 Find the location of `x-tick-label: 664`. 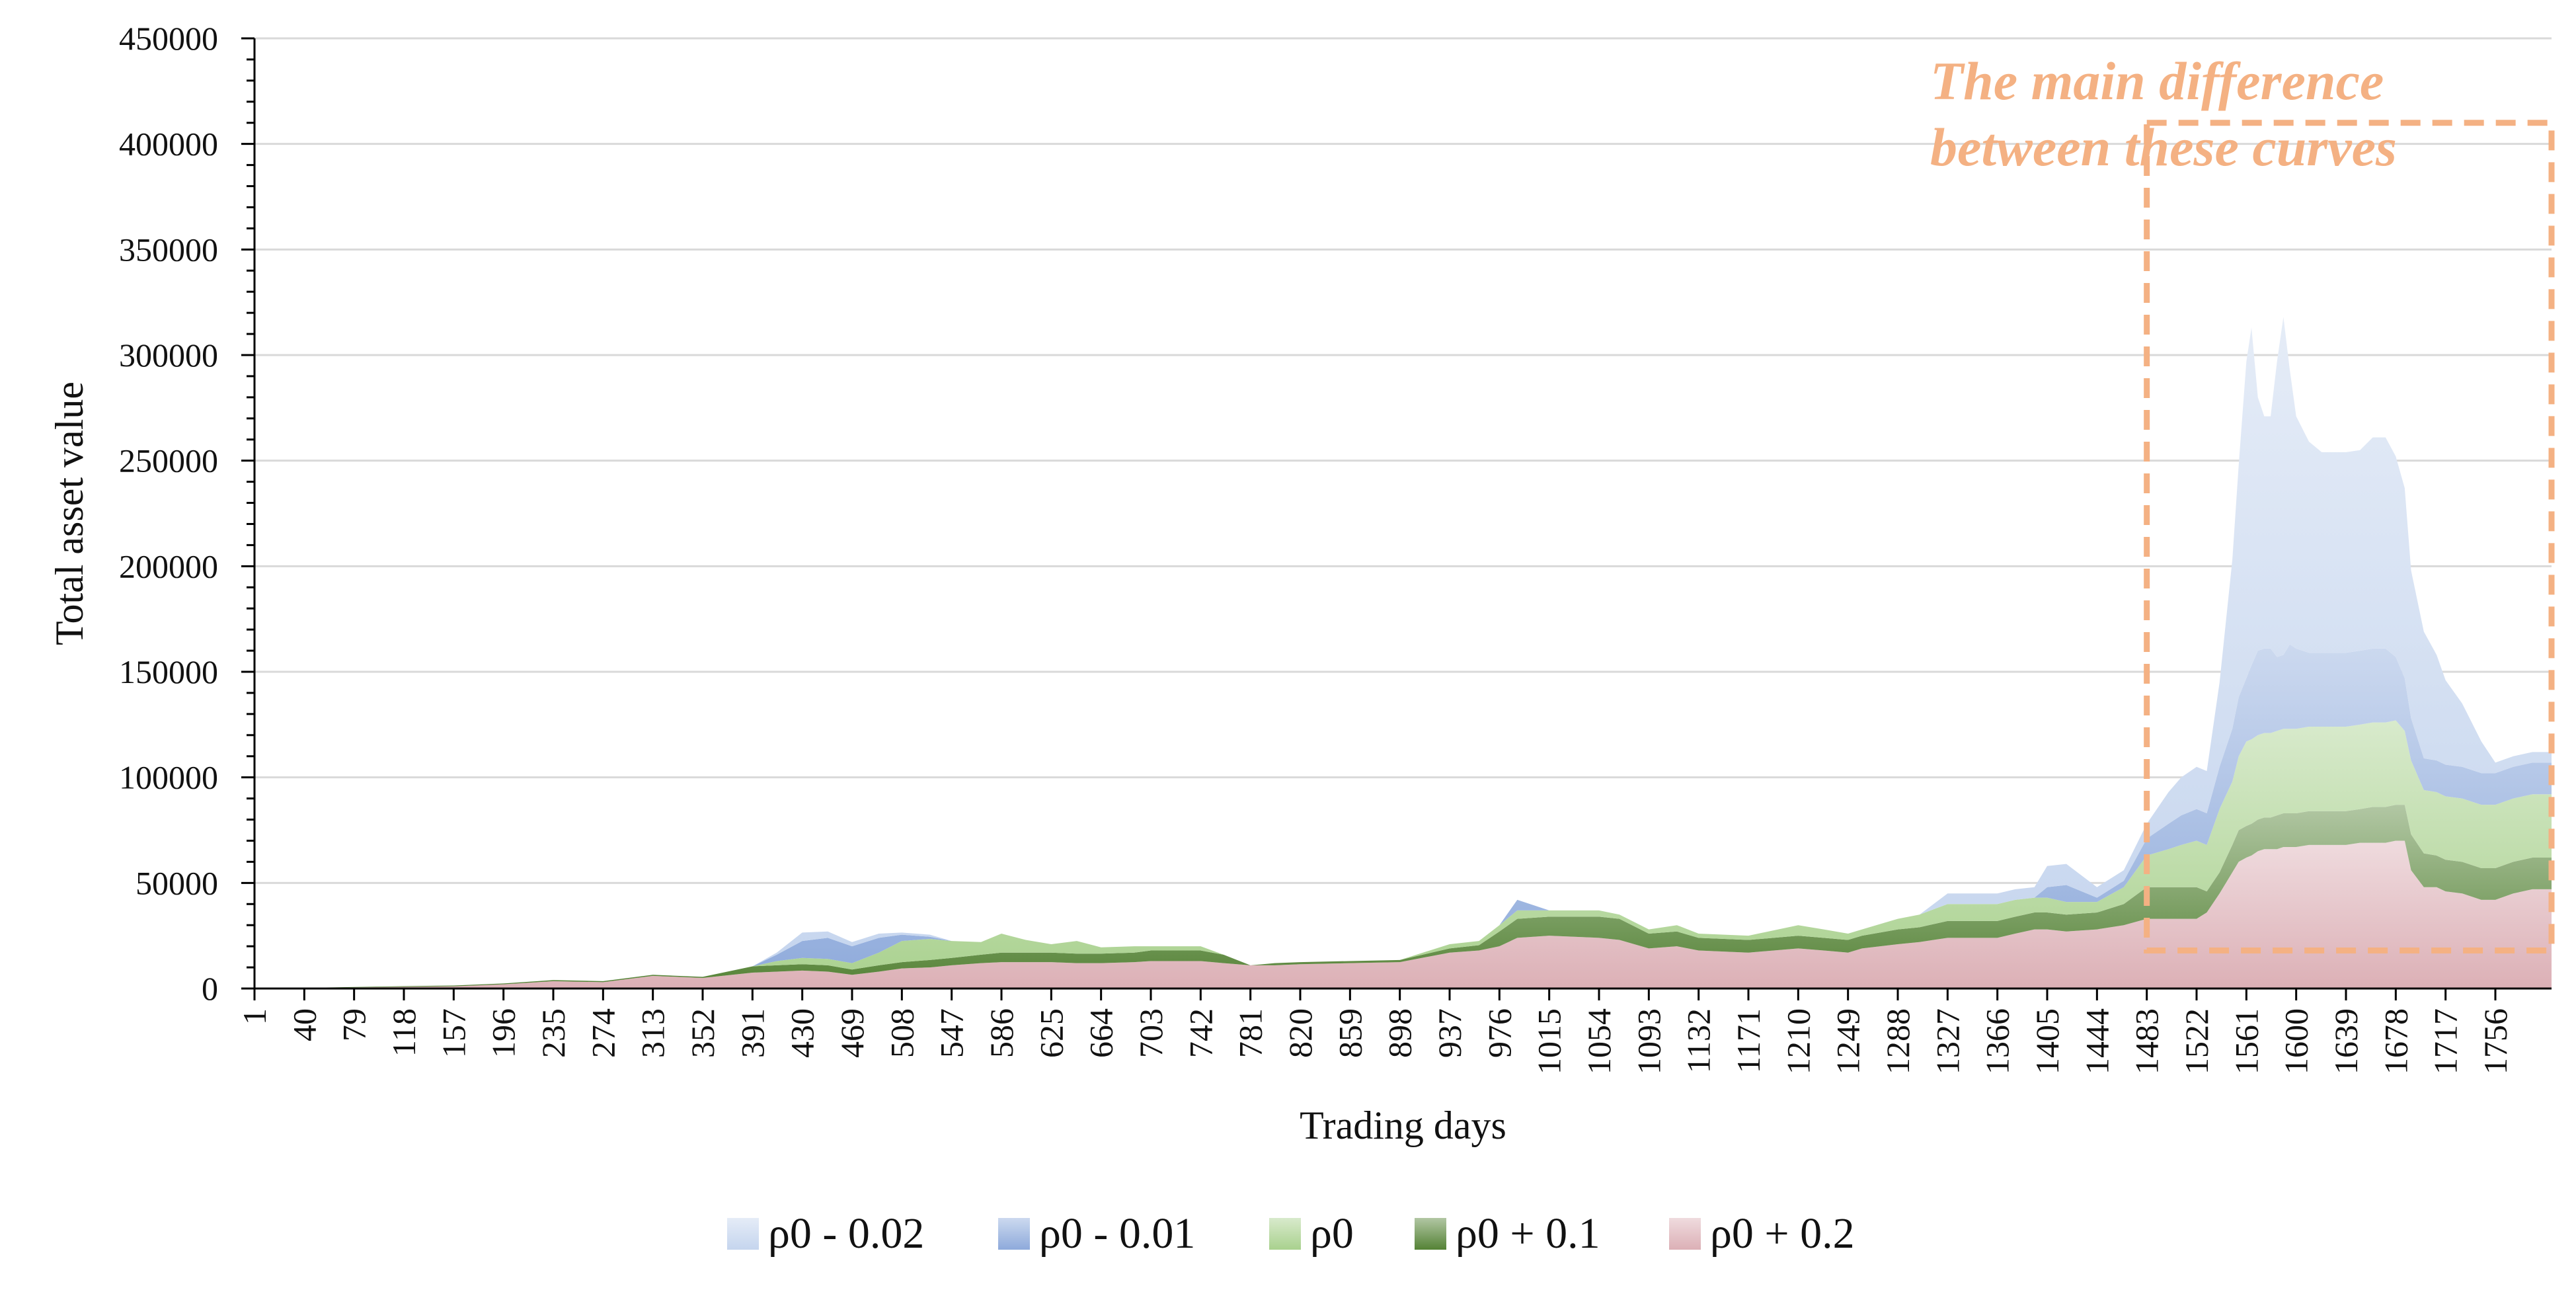

x-tick-label: 664 is located at coordinates (1101, 1033).